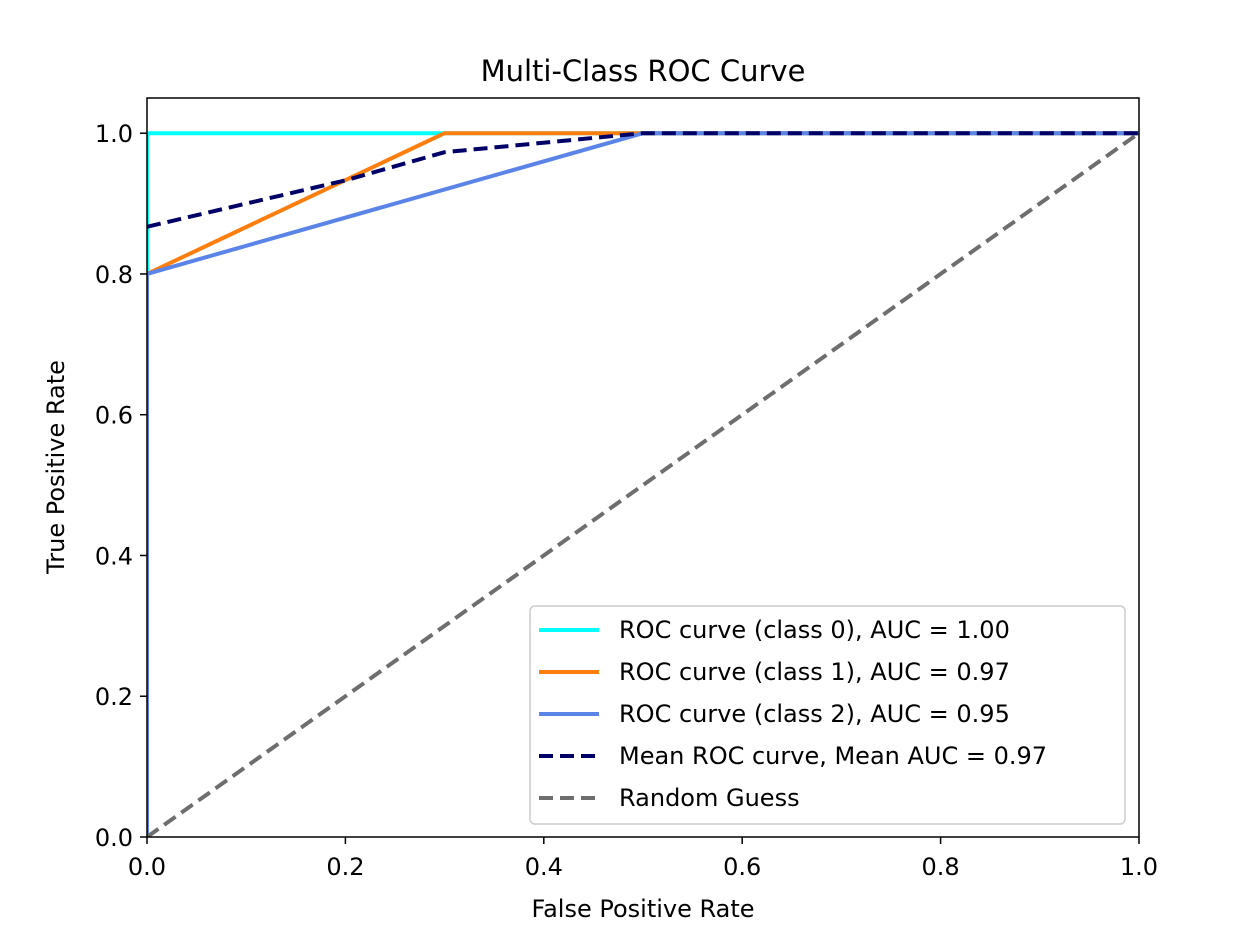  I want to click on legend-entry: ROC curve (class 1), AUC = 0.97, so click(814, 672).